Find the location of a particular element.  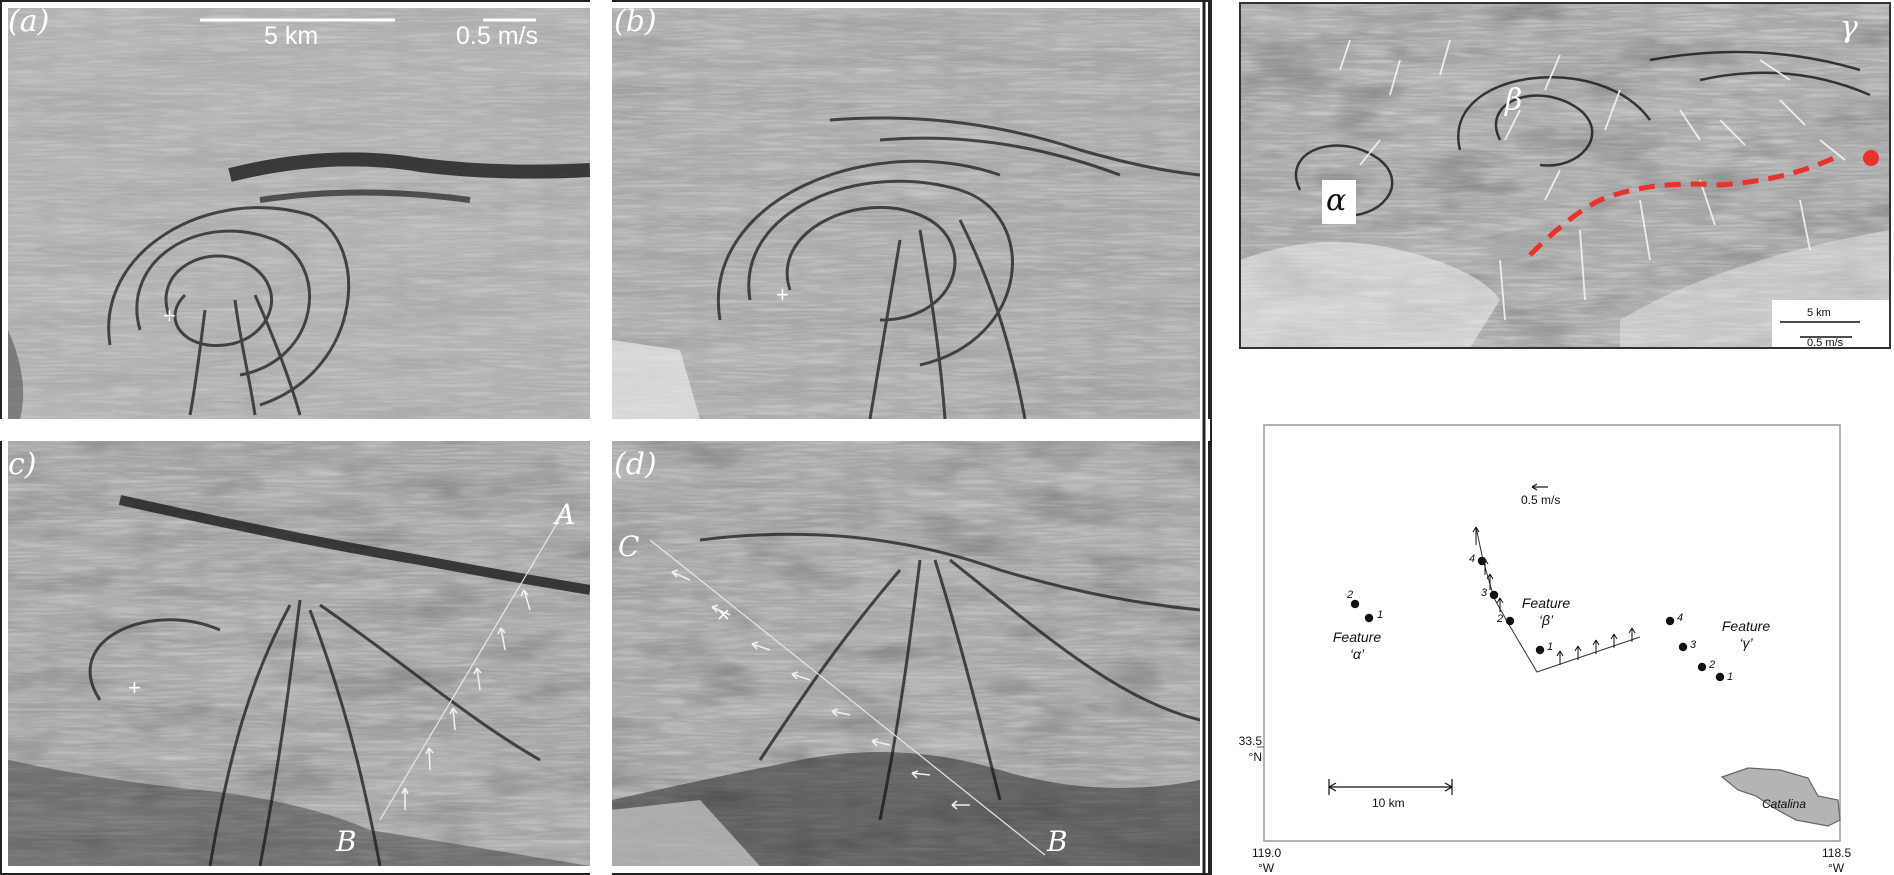

overview-feature-alpha: α is located at coordinates (1336, 200).